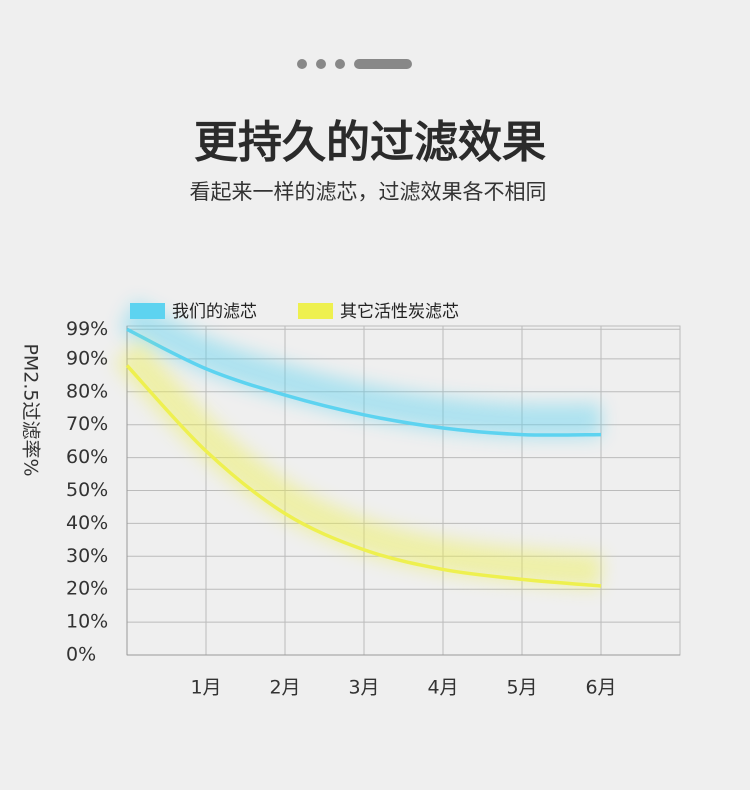 Image resolution: width=750 pixels, height=790 pixels. What do you see at coordinates (442, 688) in the screenshot?
I see `x-tick-label: 4月` at bounding box center [442, 688].